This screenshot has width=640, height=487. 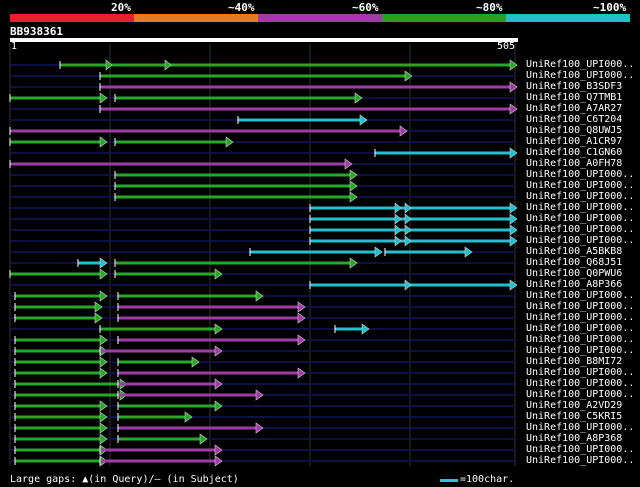 I want to click on hit-label: UniRef100_C1GN60, so click(x=574, y=152).